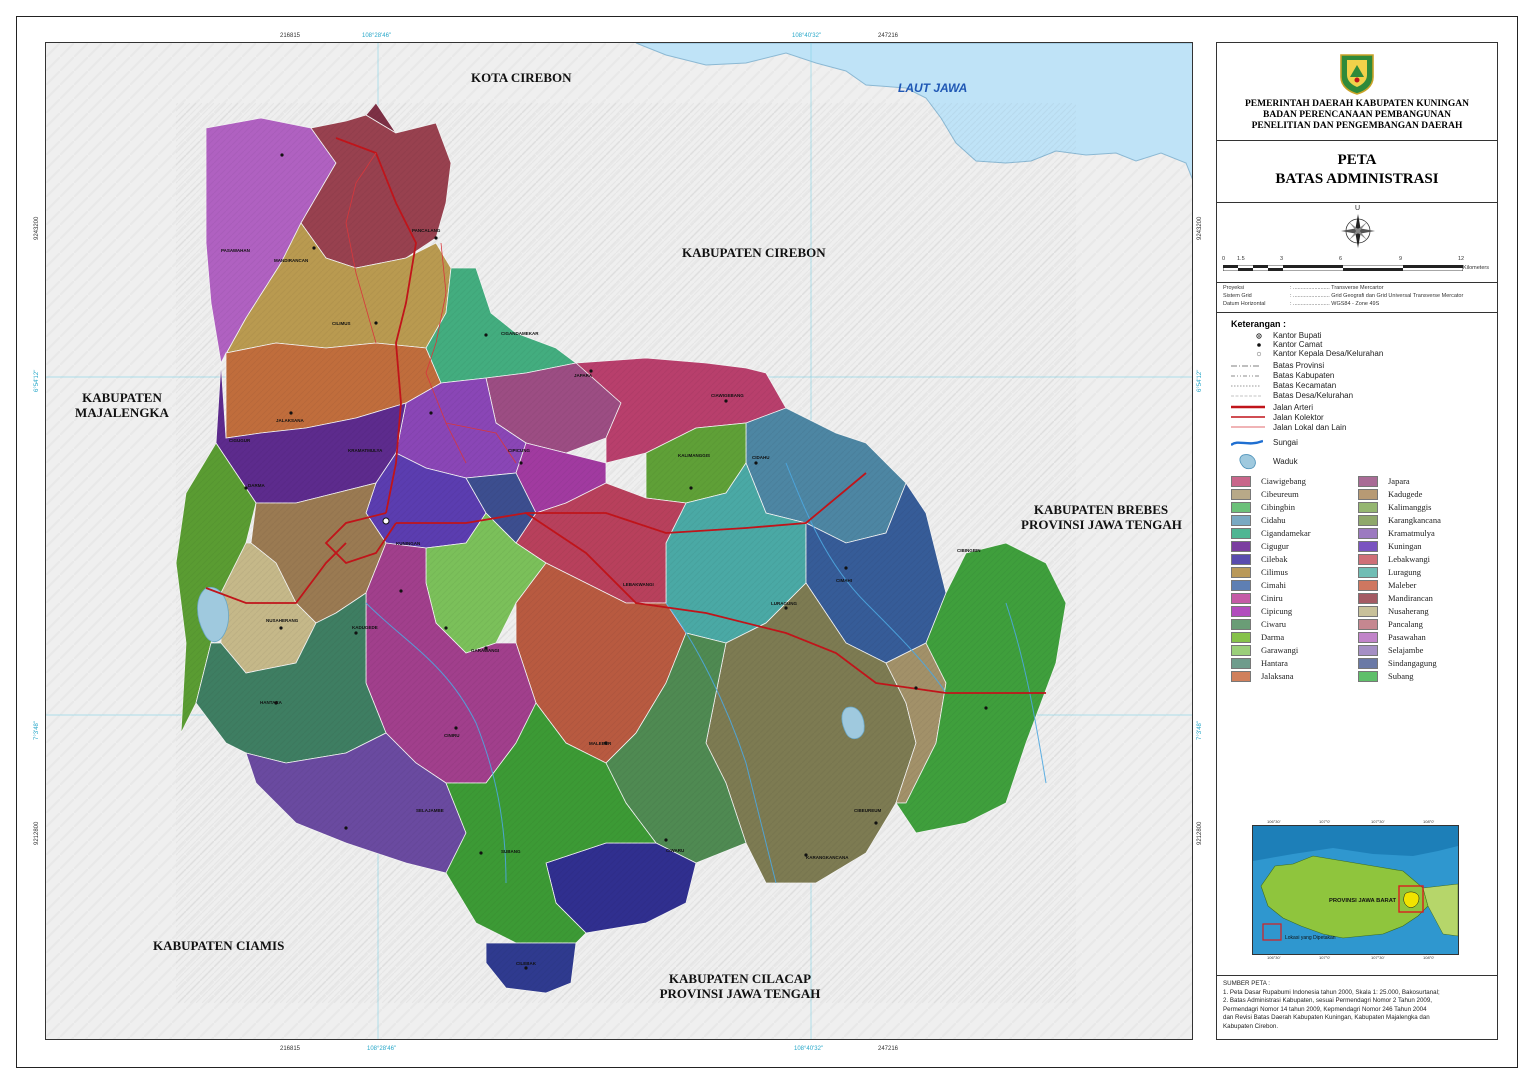  What do you see at coordinates (1280, 650) in the screenshot?
I see `kecamatan-name: Garawangi` at bounding box center [1280, 650].